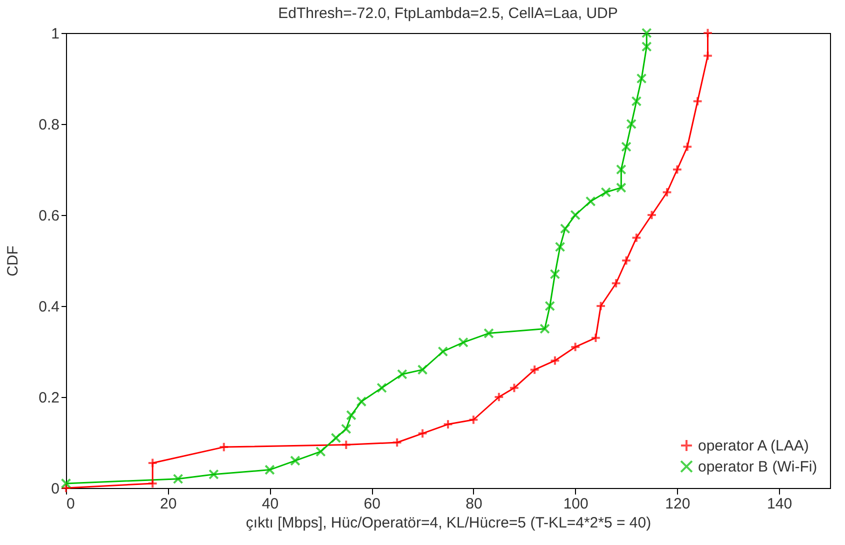 This screenshot has width=845, height=545. Describe the element at coordinates (55, 489) in the screenshot. I see `y-tick-label: 0` at that location.